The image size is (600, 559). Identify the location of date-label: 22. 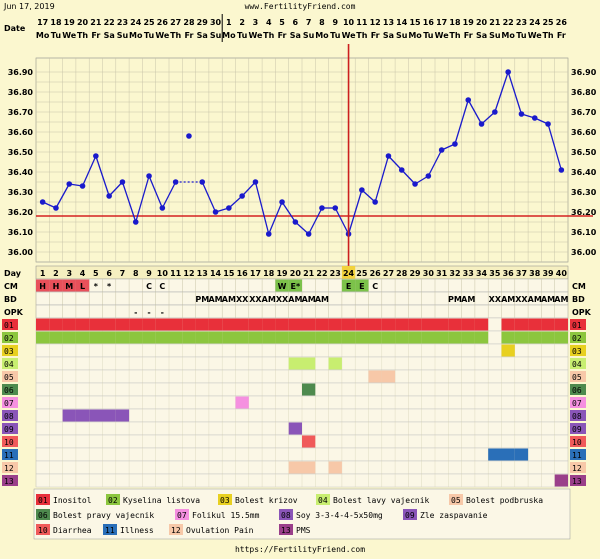
(508, 22).